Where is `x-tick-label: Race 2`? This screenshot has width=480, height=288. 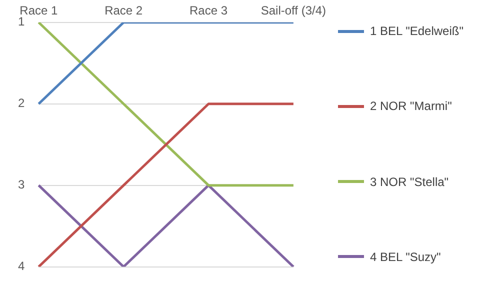
x-tick-label: Race 2 is located at coordinates (123, 11).